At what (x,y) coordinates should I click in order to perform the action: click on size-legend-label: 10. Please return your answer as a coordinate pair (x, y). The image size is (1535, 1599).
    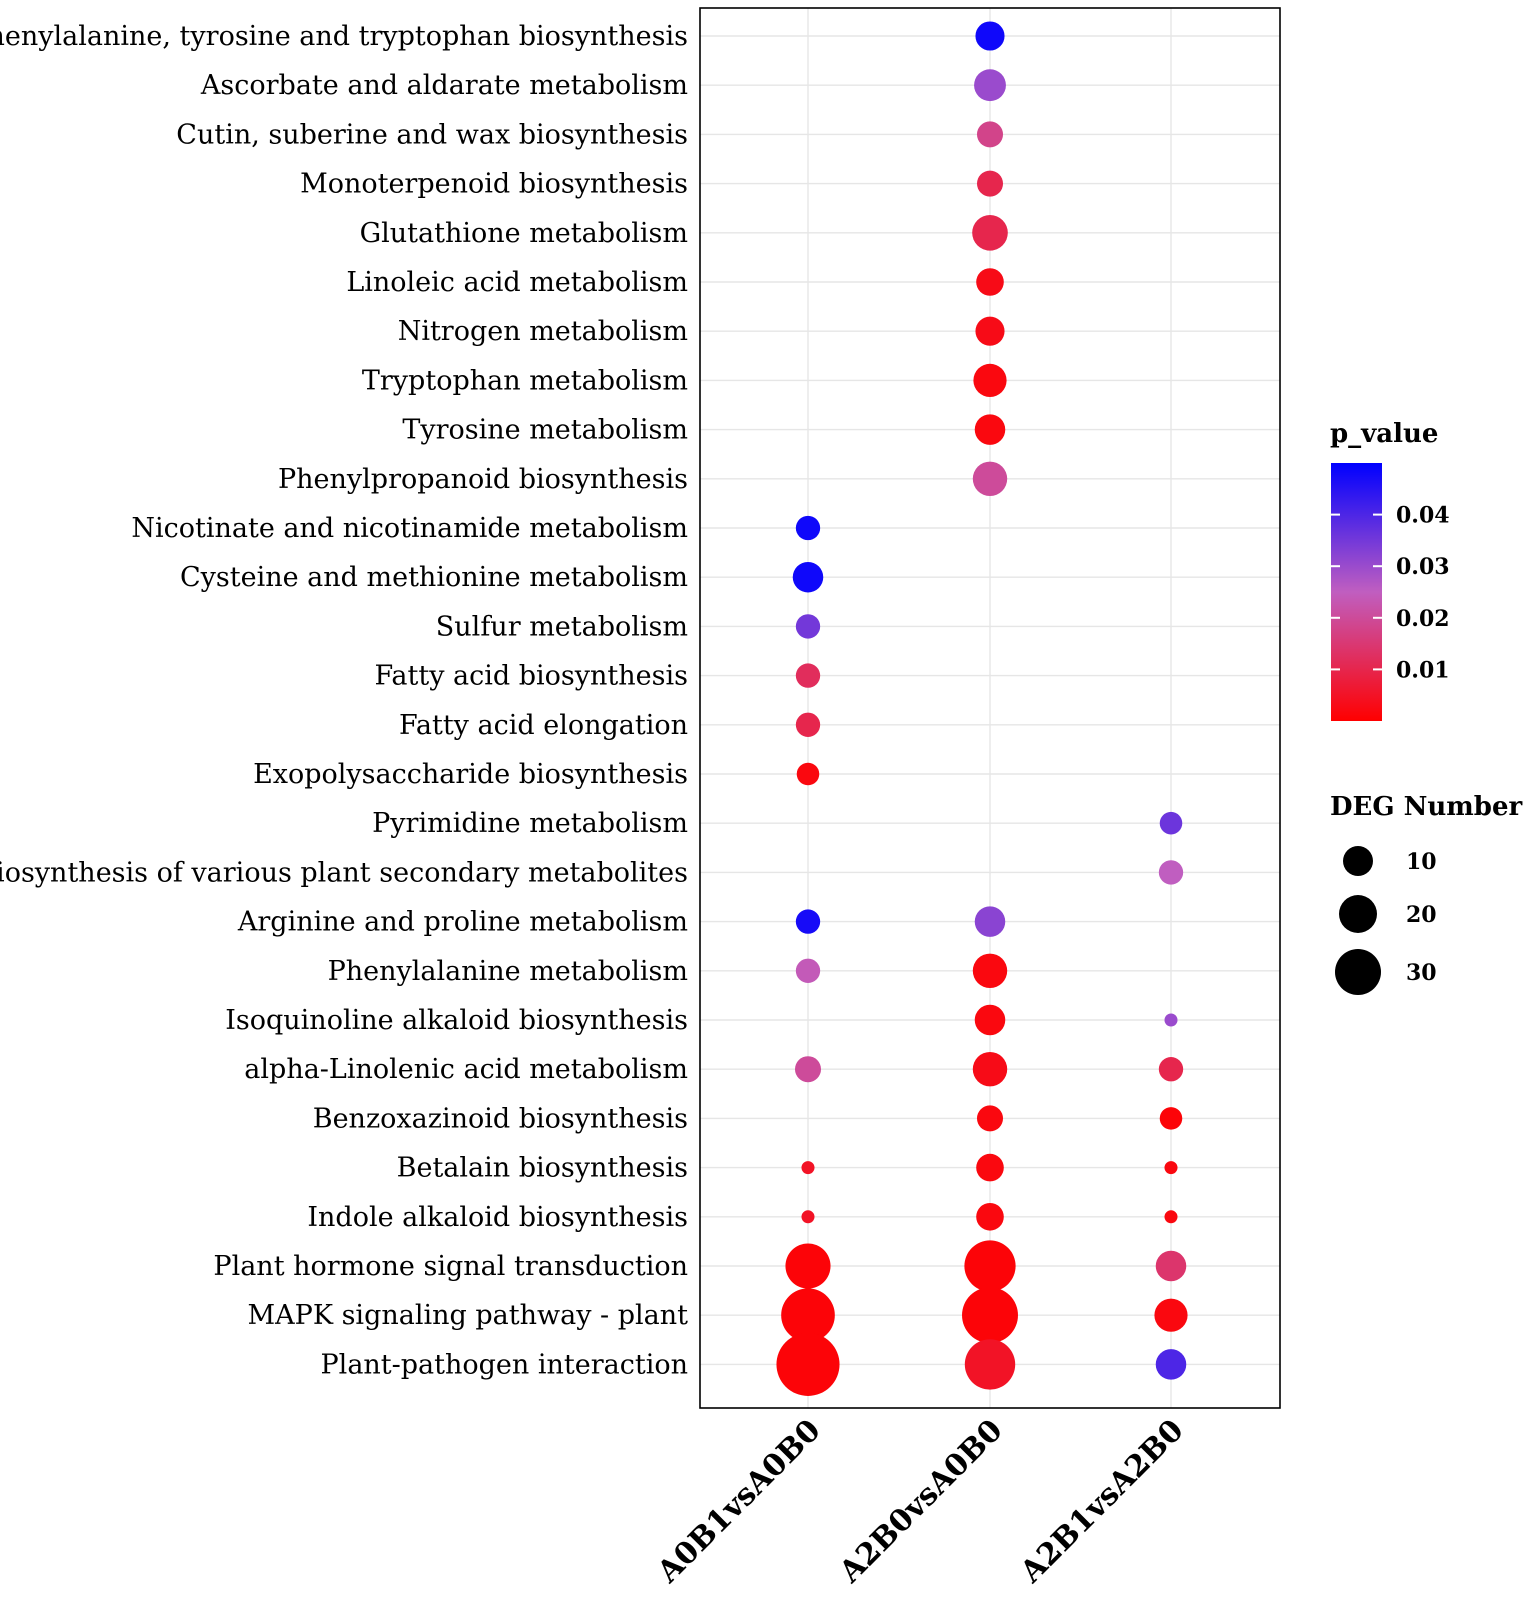
    Looking at the image, I should click on (1421, 862).